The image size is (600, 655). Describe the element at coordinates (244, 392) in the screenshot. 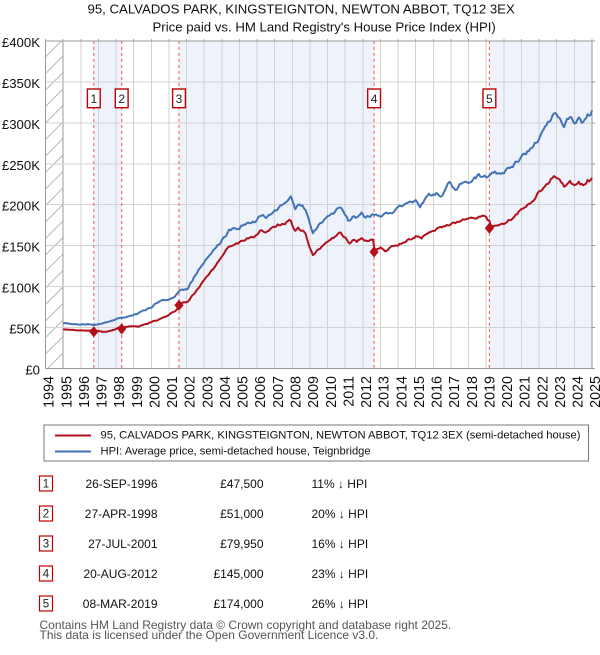

I see `svg-text: 2005` at that location.